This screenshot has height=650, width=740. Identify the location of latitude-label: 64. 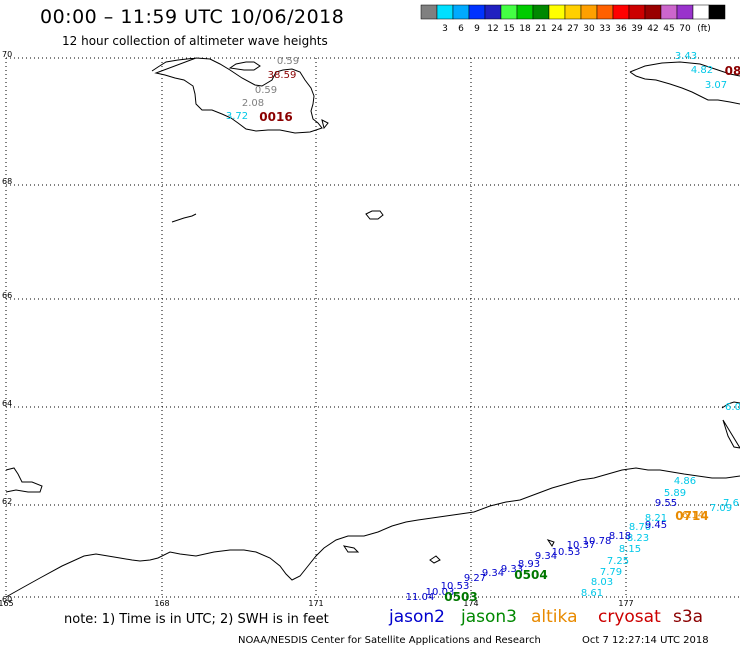
(7, 403).